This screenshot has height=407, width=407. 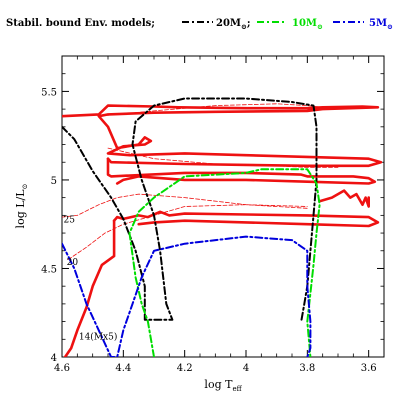 I want to click on track-mass-annotation: 25, so click(x=70, y=220).